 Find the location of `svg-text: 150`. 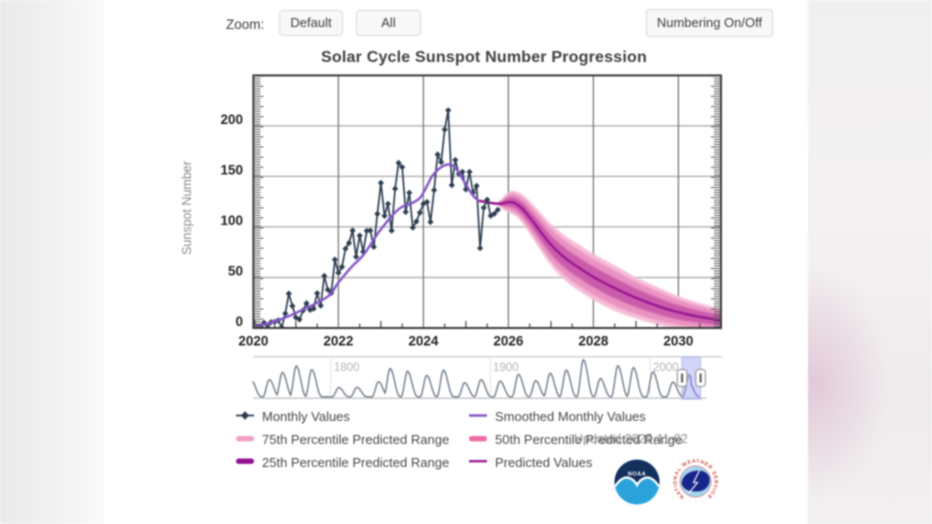

svg-text: 150 is located at coordinates (231, 170).